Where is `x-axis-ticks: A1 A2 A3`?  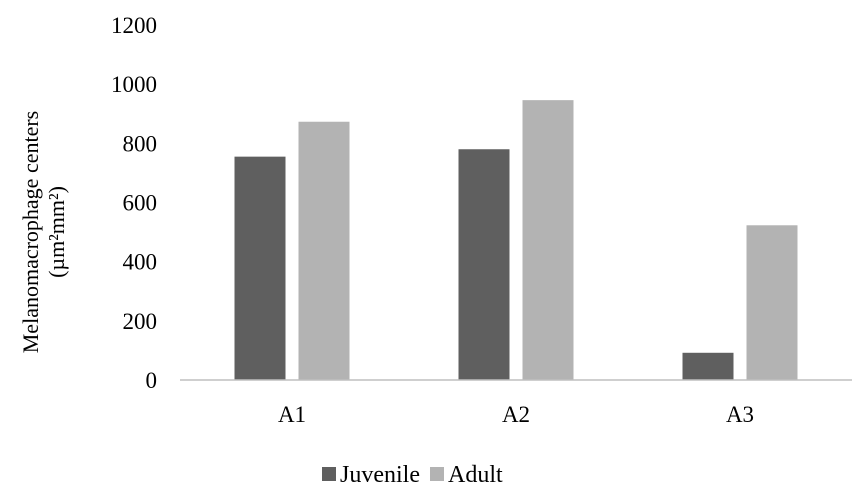
x-axis-ticks: A1 A2 A3 is located at coordinates (516, 414).